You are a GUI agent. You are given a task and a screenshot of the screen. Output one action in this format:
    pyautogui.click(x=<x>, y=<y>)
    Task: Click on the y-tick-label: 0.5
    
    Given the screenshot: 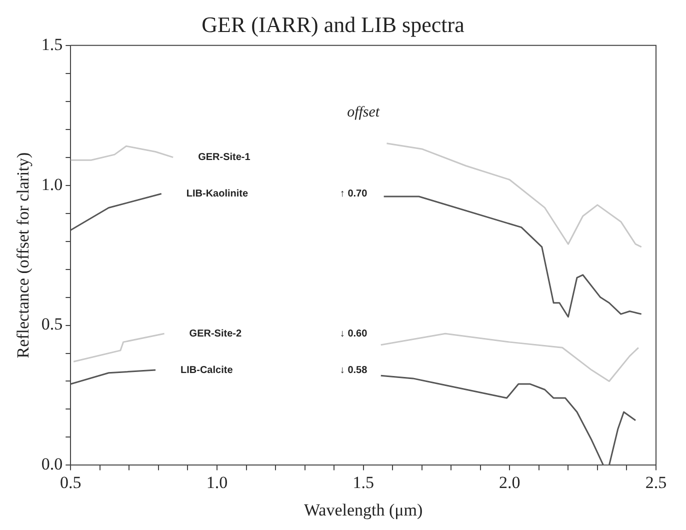 What is the action you would take?
    pyautogui.click(x=52, y=324)
    